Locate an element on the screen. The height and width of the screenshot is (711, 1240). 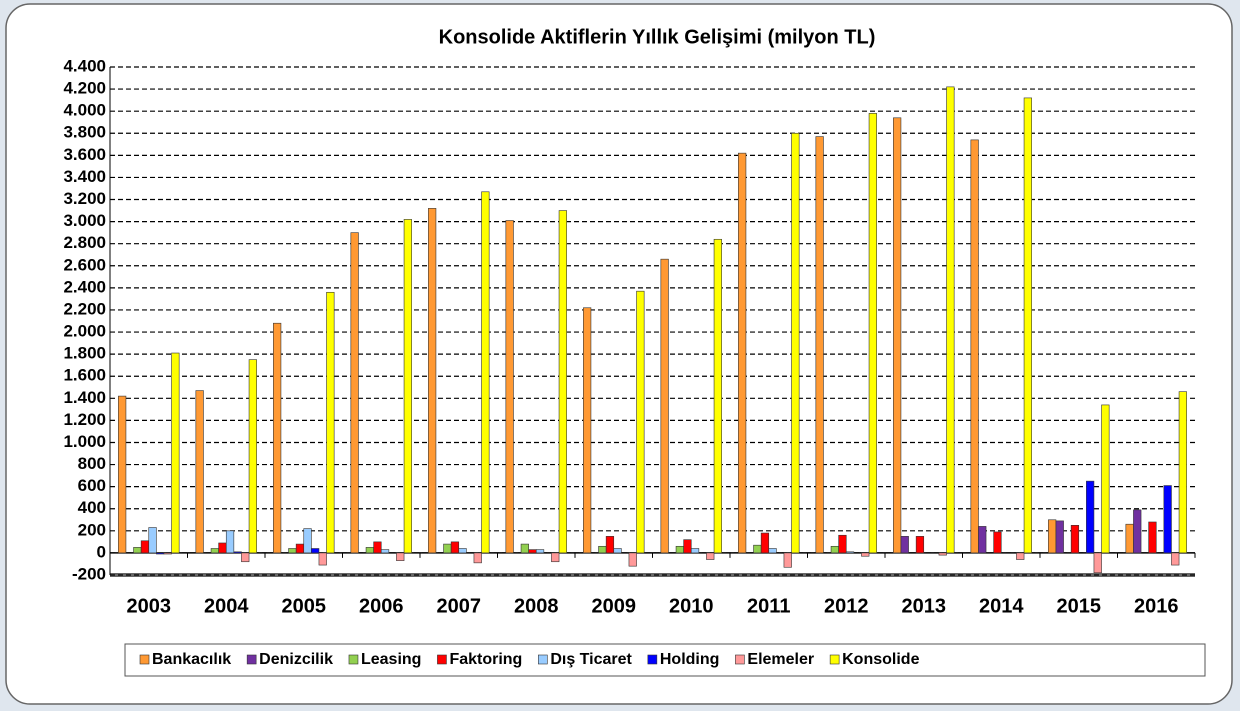
y-tick-label: 3.400 is located at coordinates (84, 176).